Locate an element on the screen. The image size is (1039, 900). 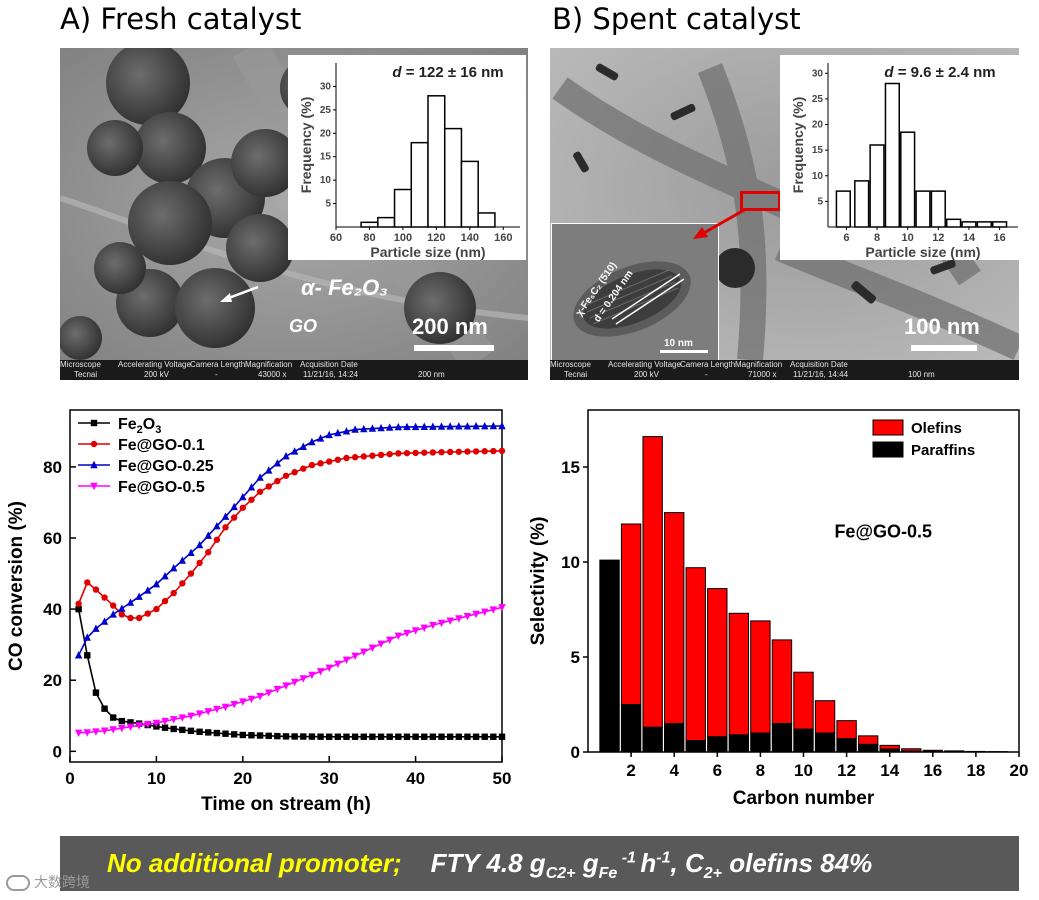
series-line is located at coordinates (290, 534).